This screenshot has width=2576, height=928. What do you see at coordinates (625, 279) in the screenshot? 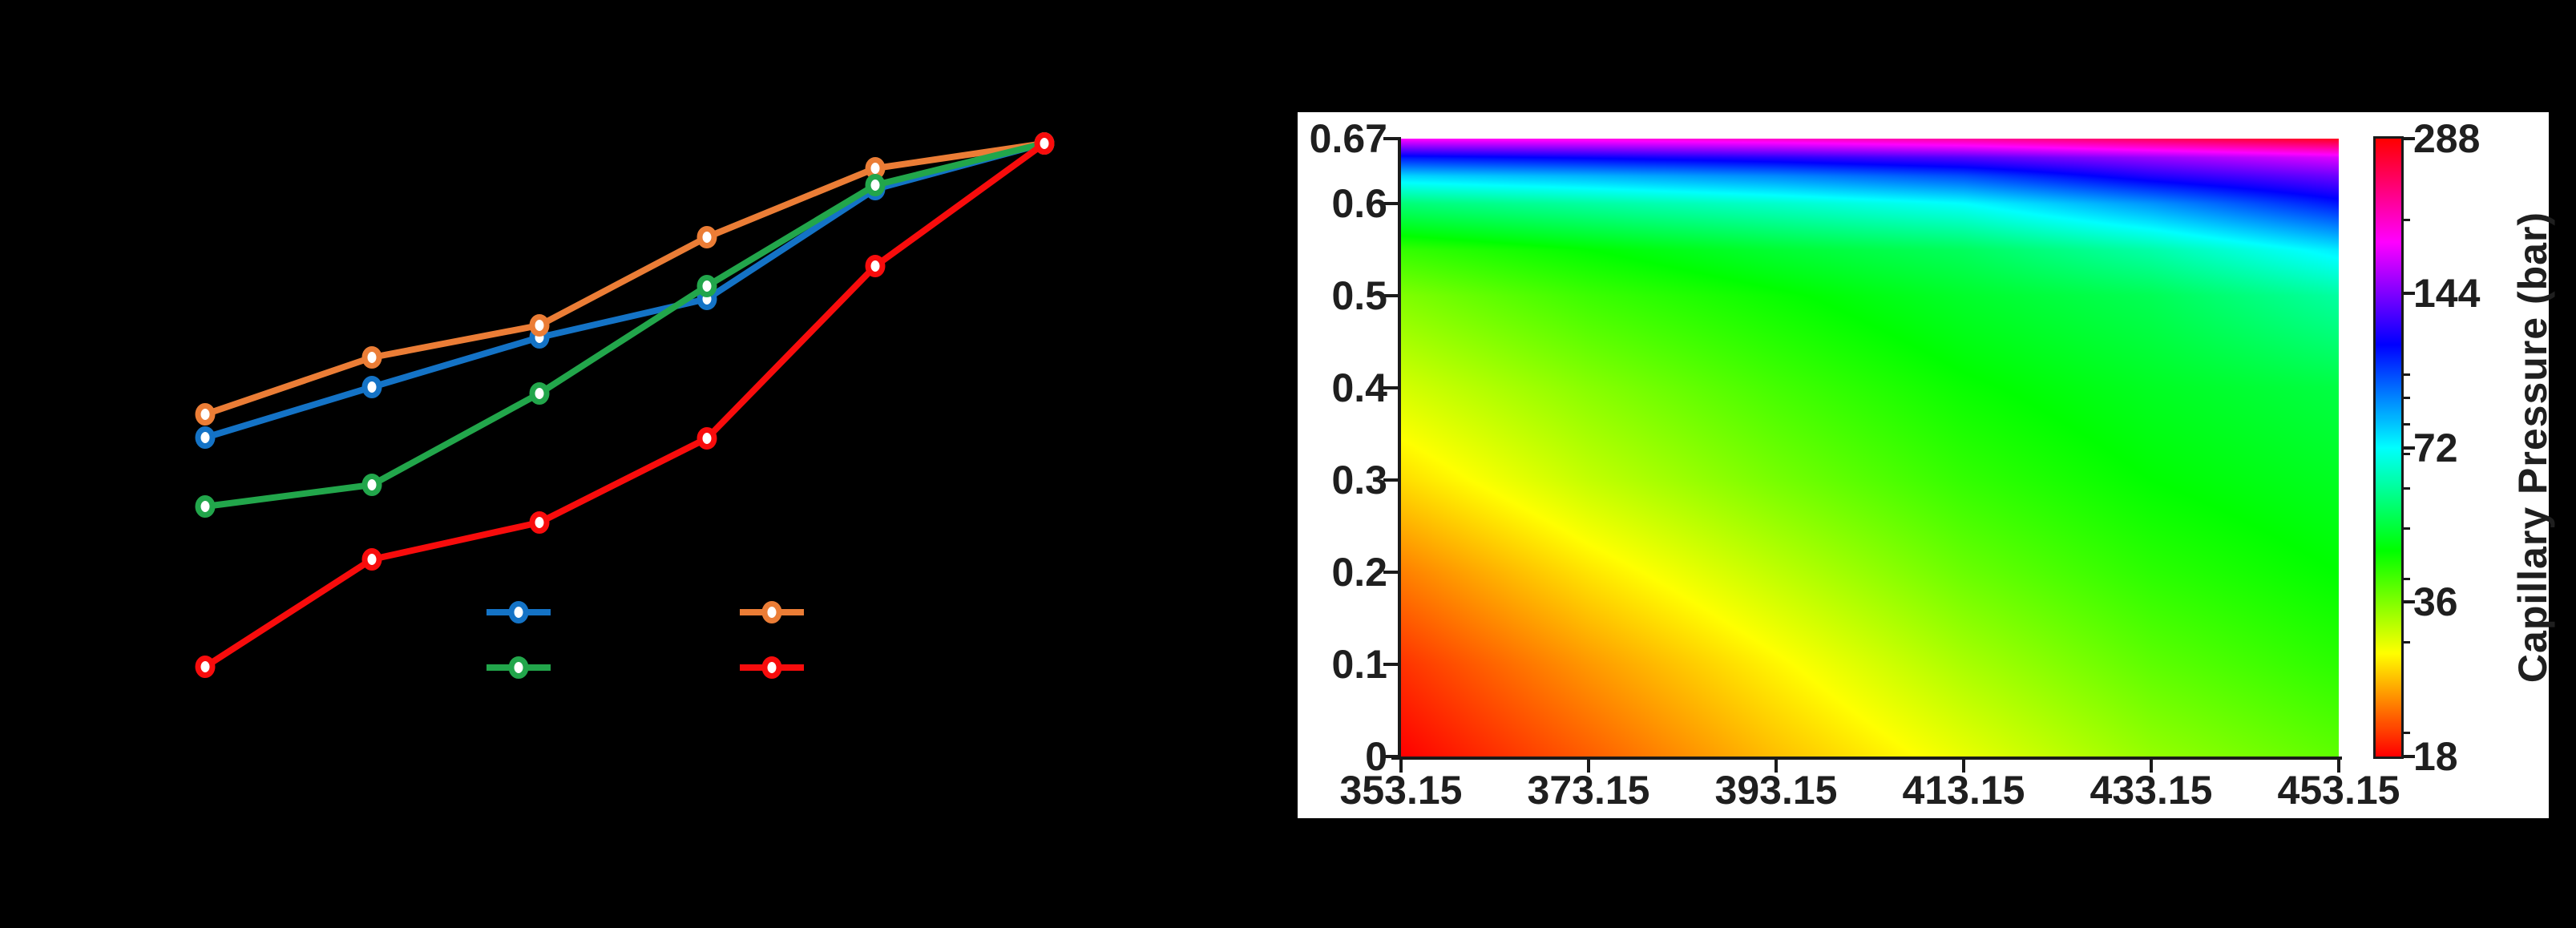
I see `orange-series-line` at bounding box center [625, 279].